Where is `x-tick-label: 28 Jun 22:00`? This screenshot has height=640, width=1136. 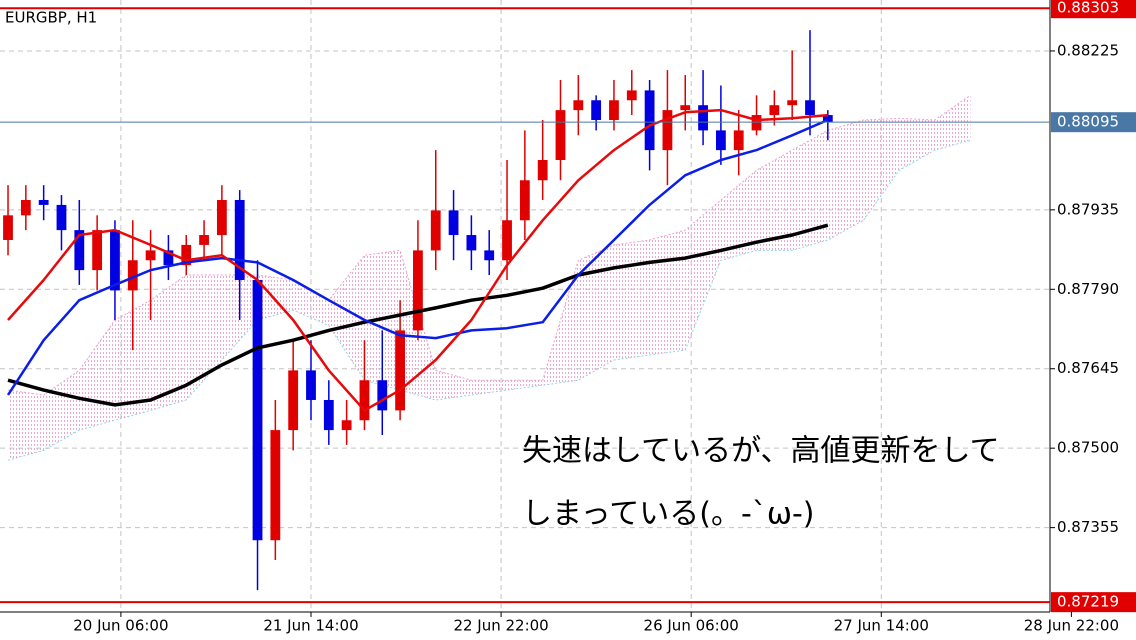 x-tick-label: 28 Jun 22:00 is located at coordinates (1071, 626).